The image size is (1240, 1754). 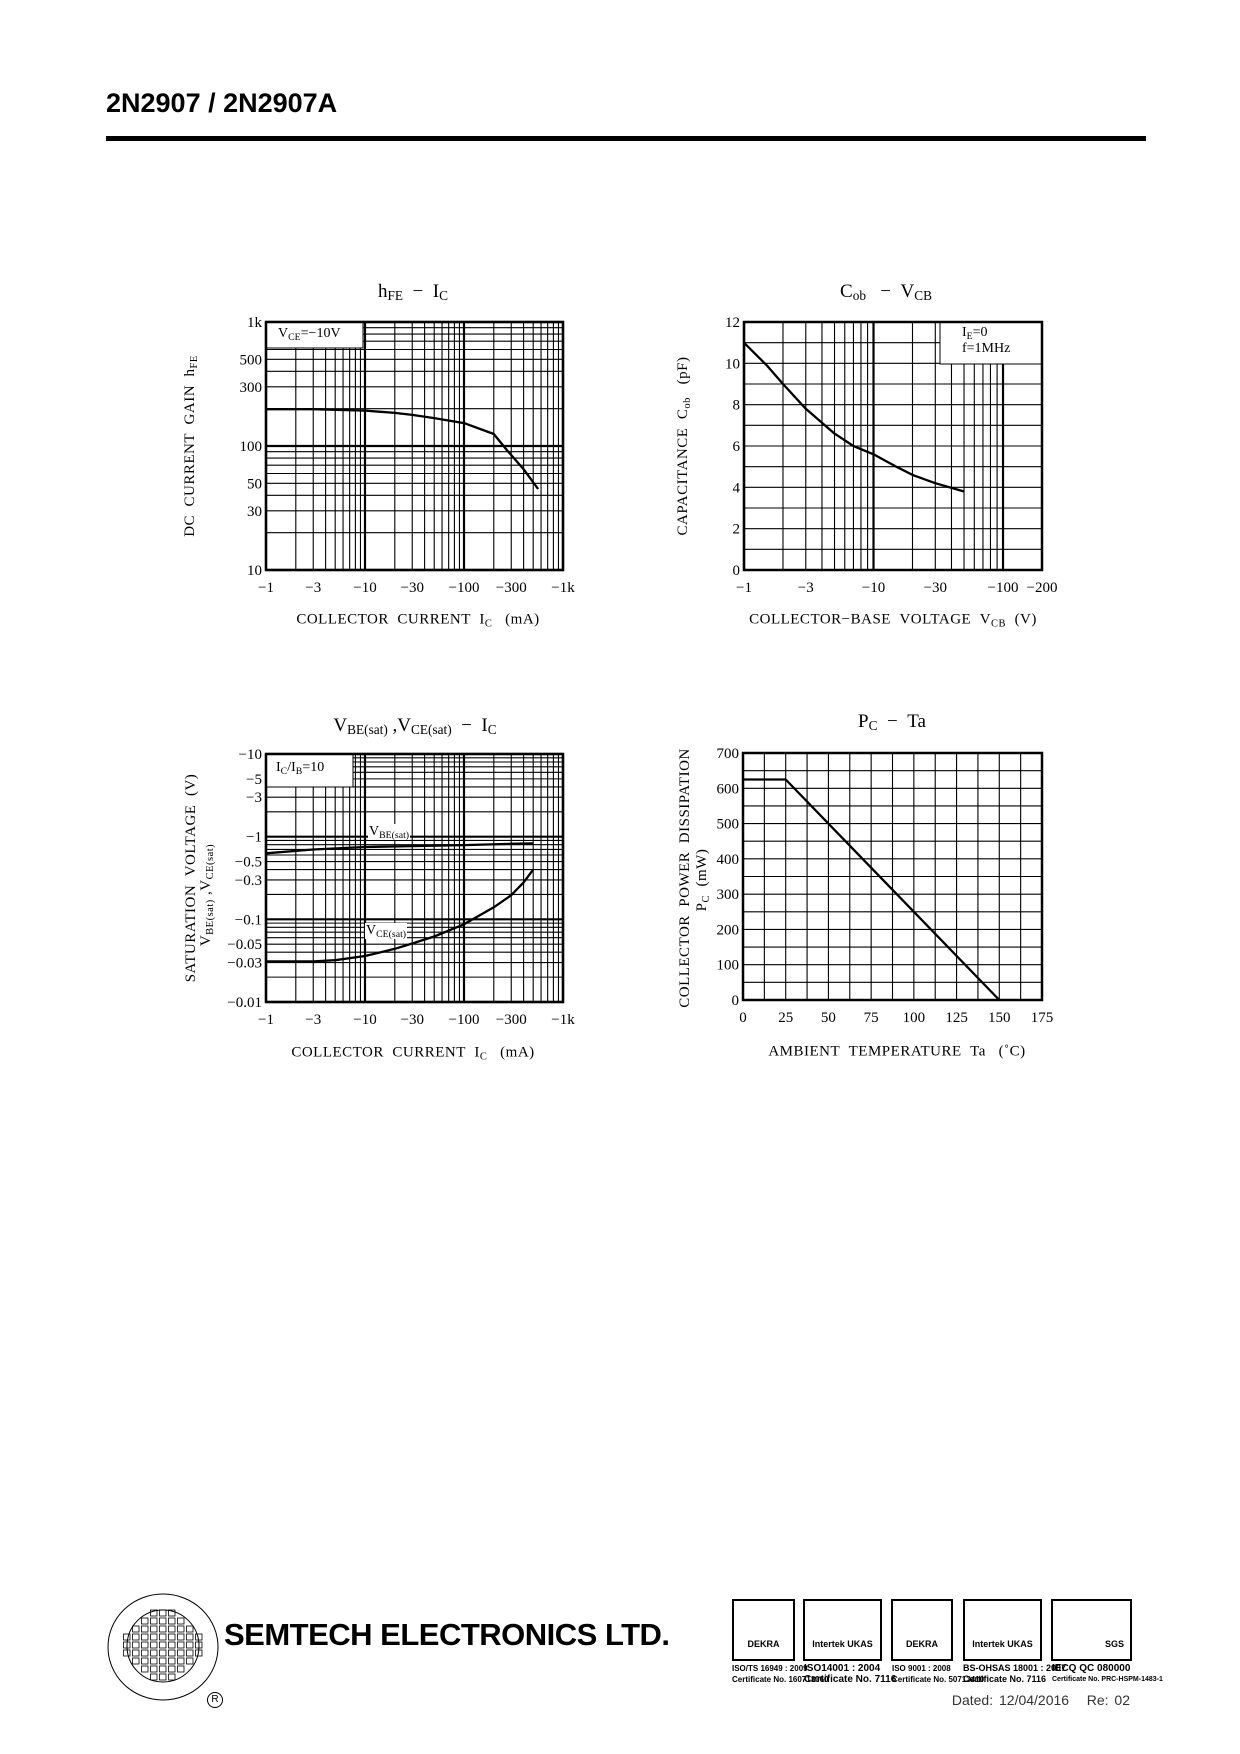 What do you see at coordinates (1042, 1018) in the screenshot?
I see `x-tick-label: 175` at bounding box center [1042, 1018].